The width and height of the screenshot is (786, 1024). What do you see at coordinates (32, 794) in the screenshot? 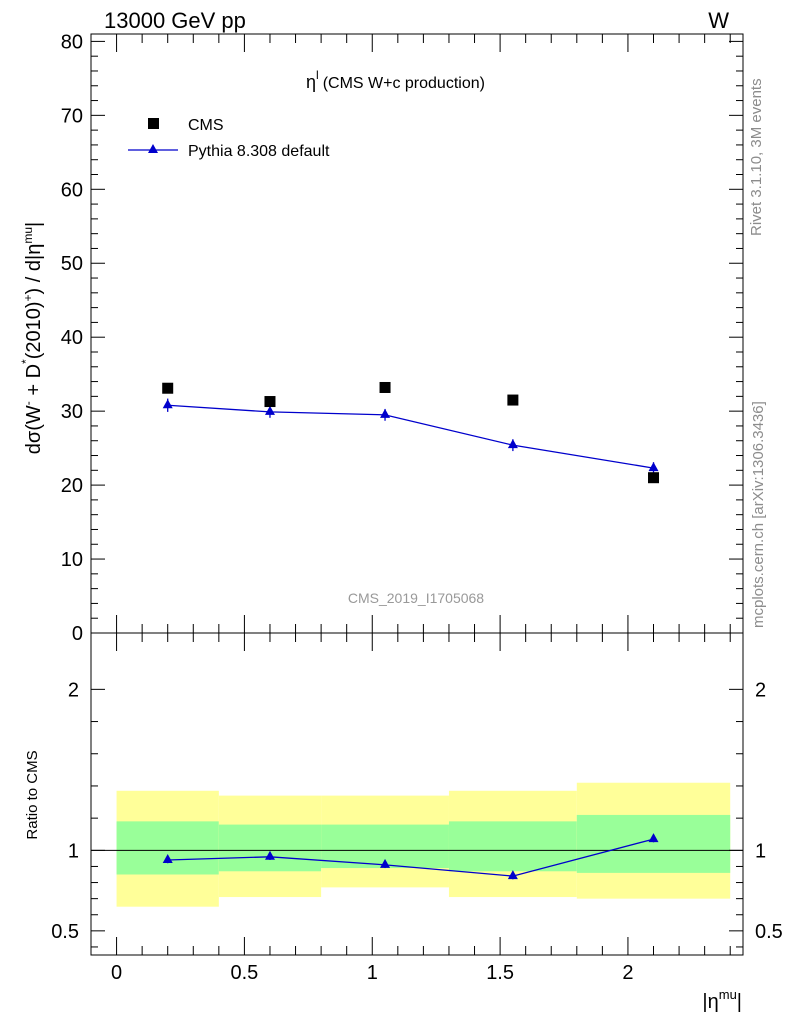
I see `ratio-y-axis-label: Ratio to CMS` at bounding box center [32, 794].